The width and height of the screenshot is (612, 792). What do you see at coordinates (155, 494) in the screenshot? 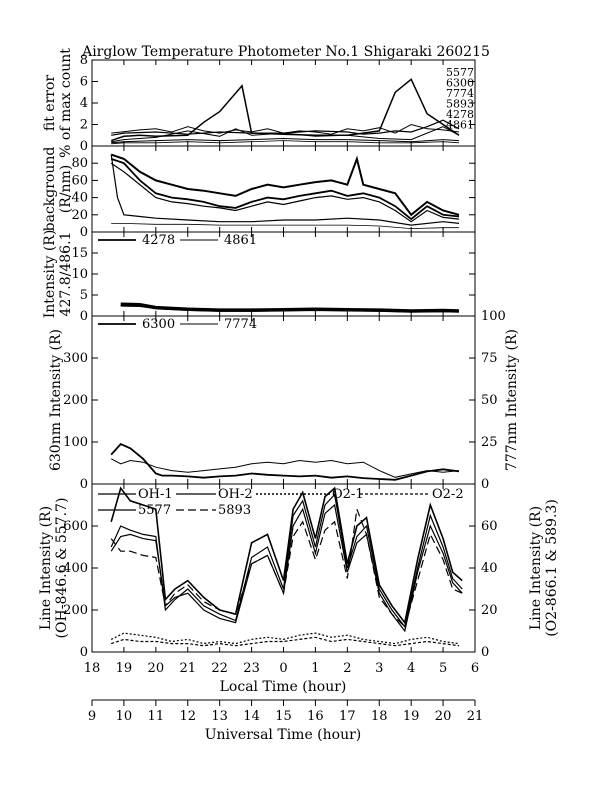
I see `legend-label-OH-1: OH-1` at bounding box center [155, 494].